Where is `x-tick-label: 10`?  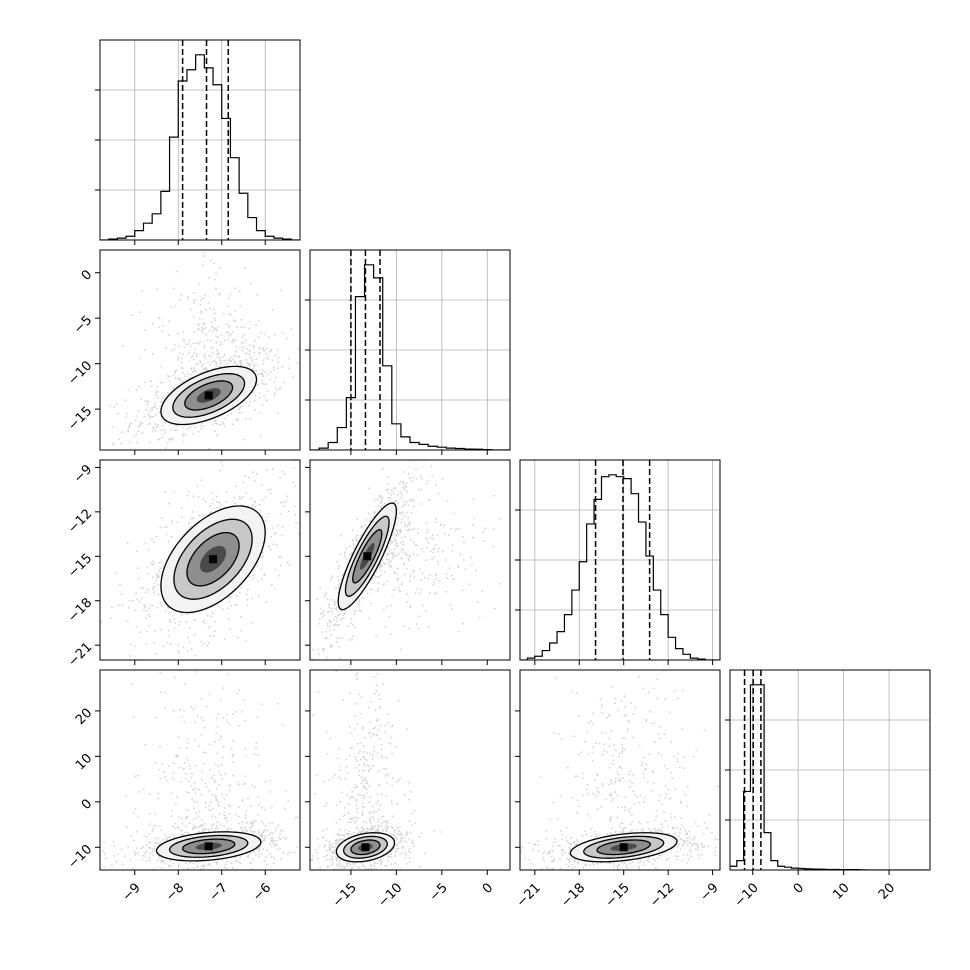 x-tick-label: 10 is located at coordinates (841, 891).